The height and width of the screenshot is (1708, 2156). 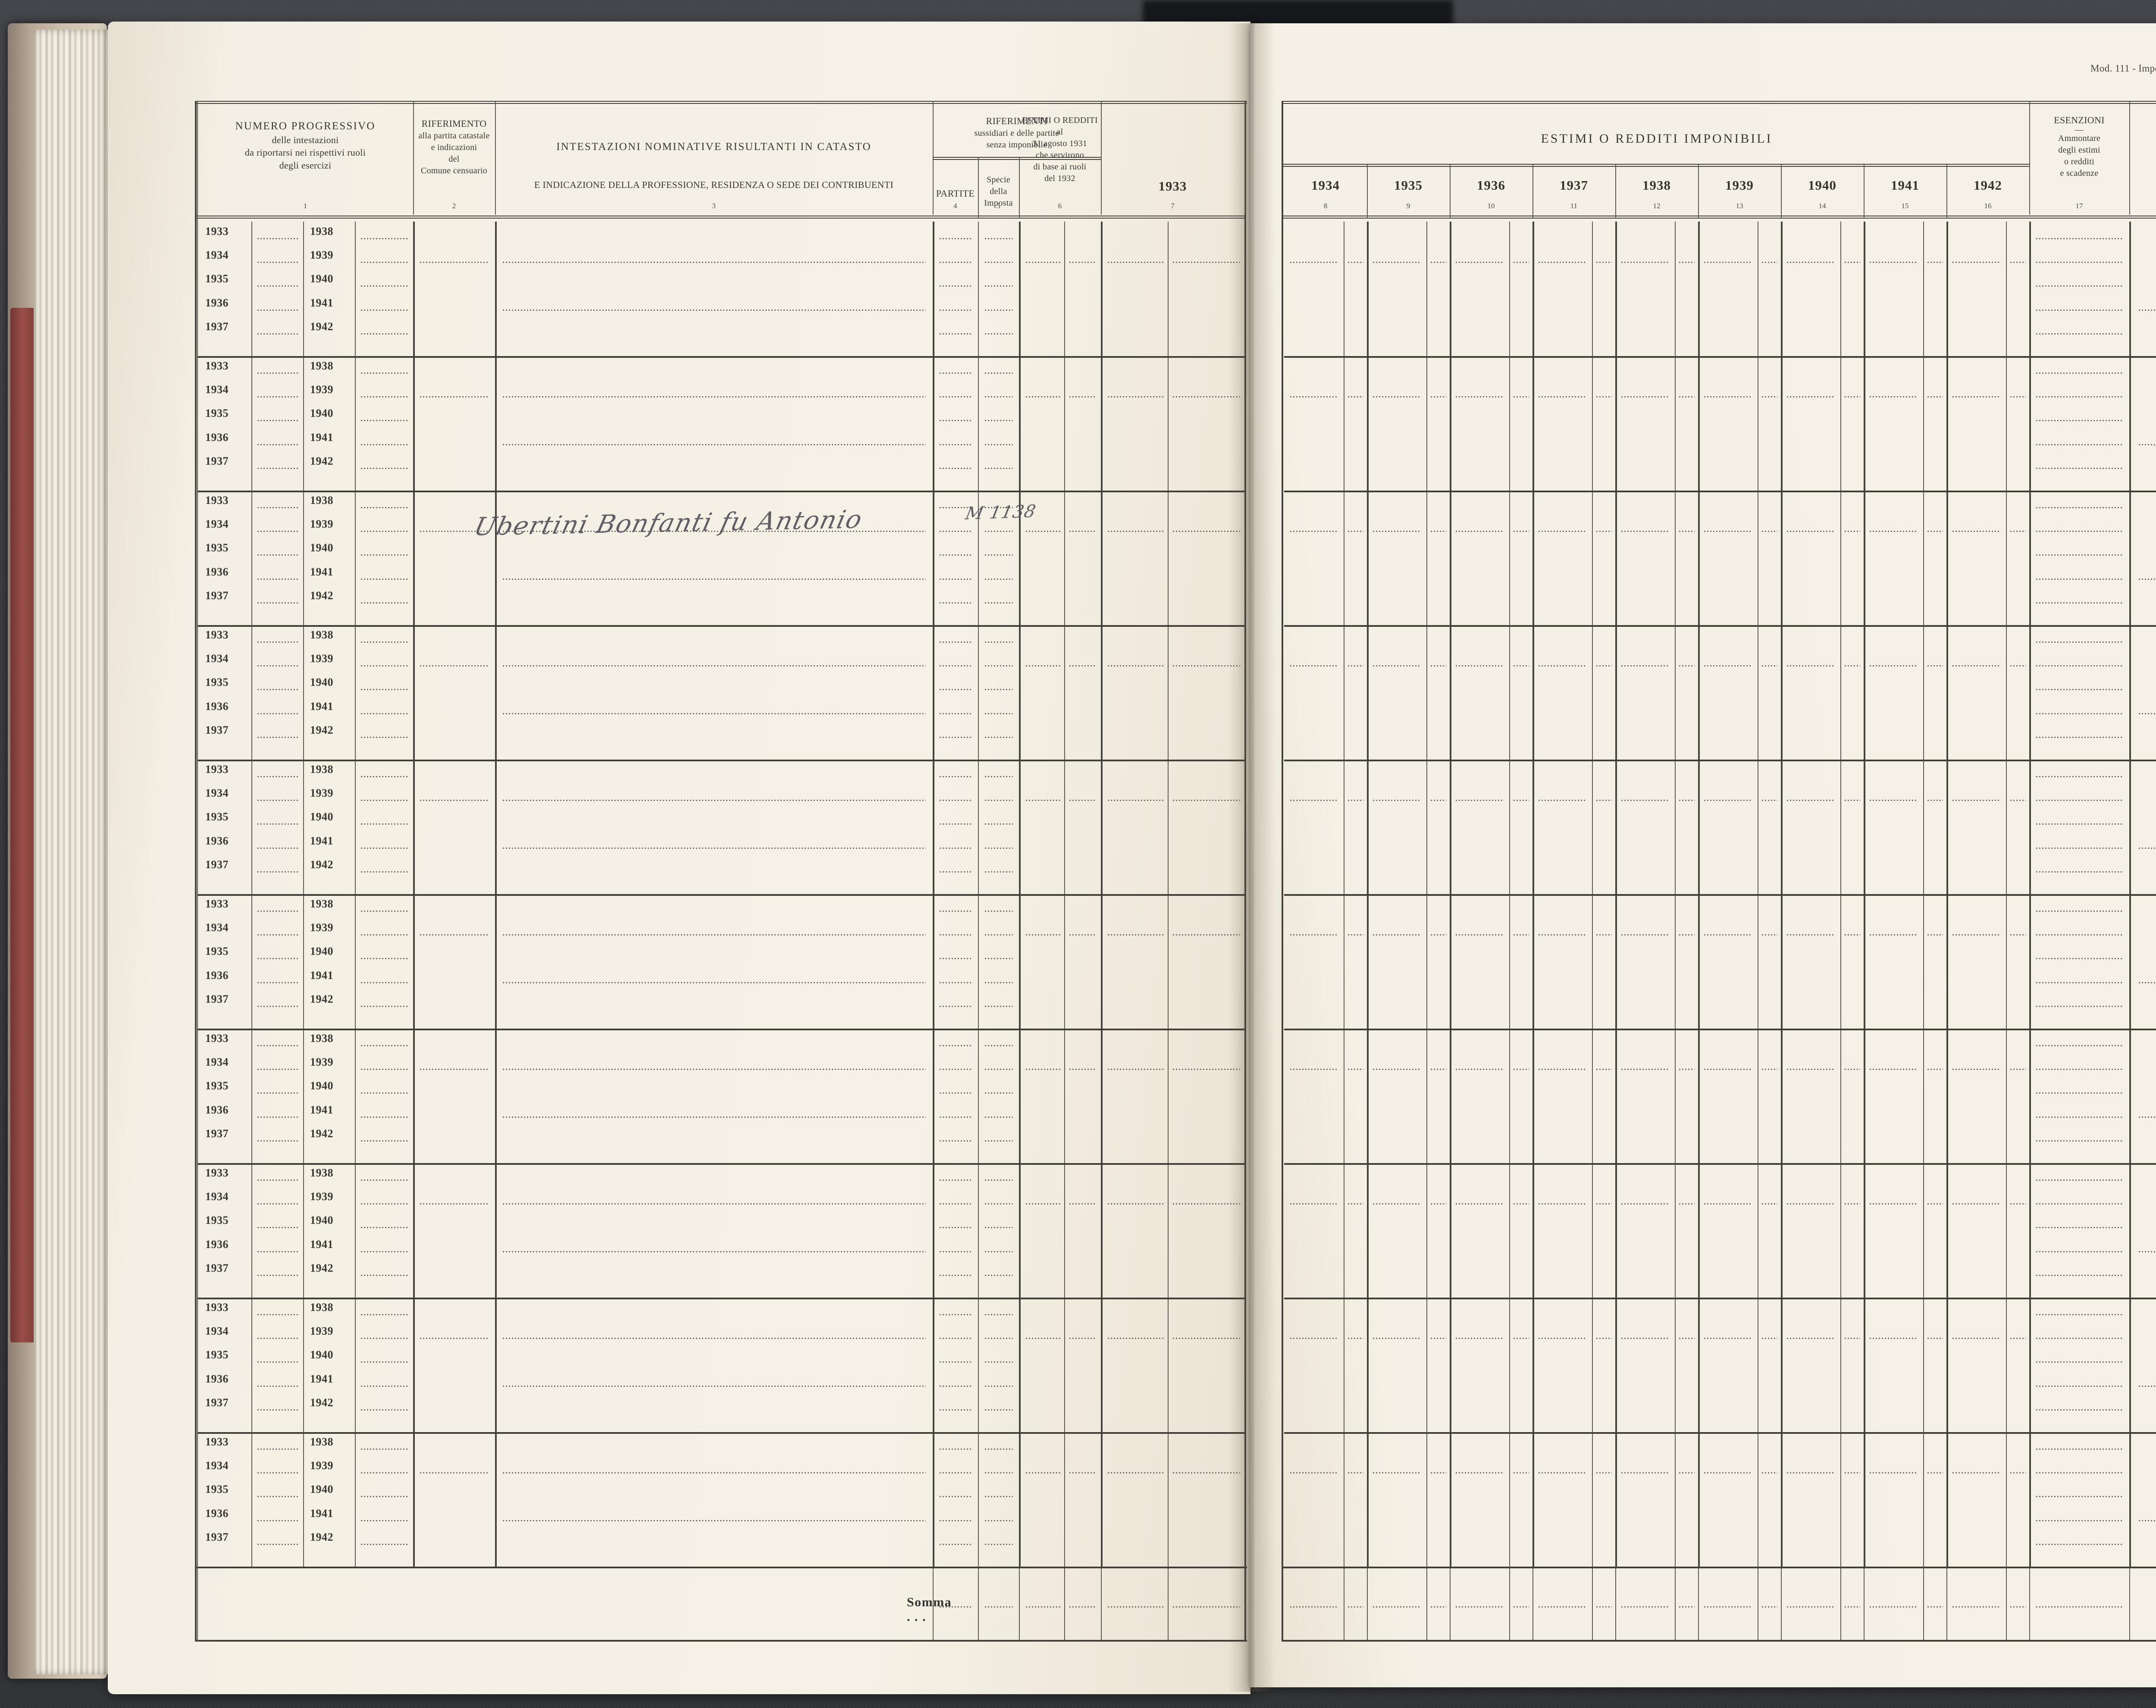 I want to click on right-block-separator, so click(x=1720, y=760).